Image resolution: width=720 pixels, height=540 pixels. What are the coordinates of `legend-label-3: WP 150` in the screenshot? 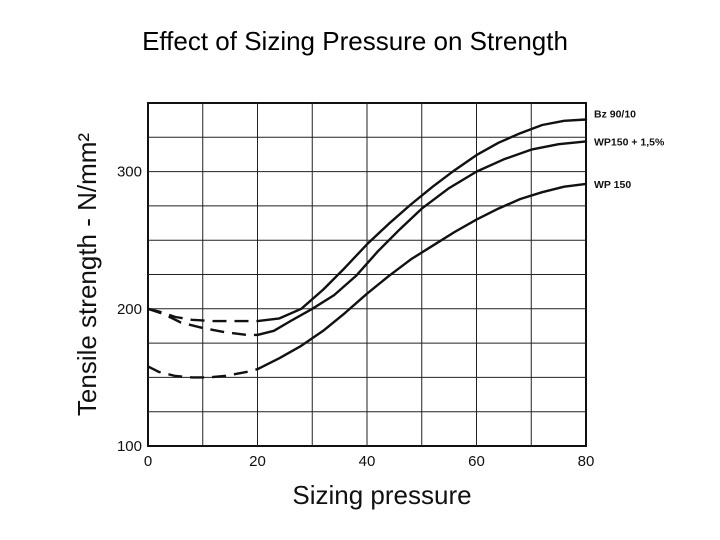 It's located at (612, 185).